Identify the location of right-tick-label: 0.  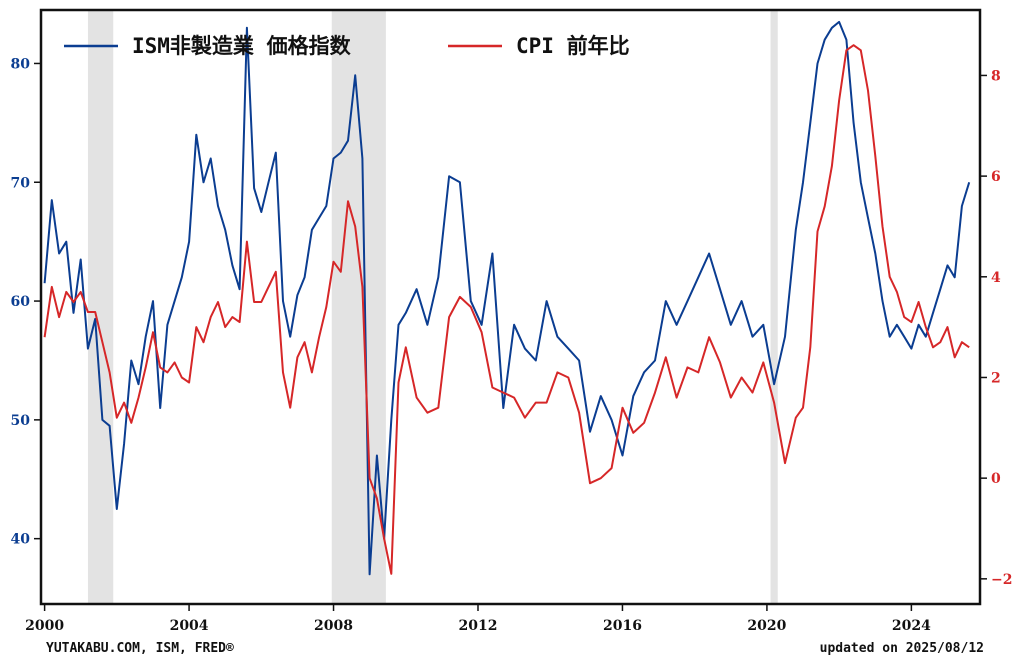
(996, 479).